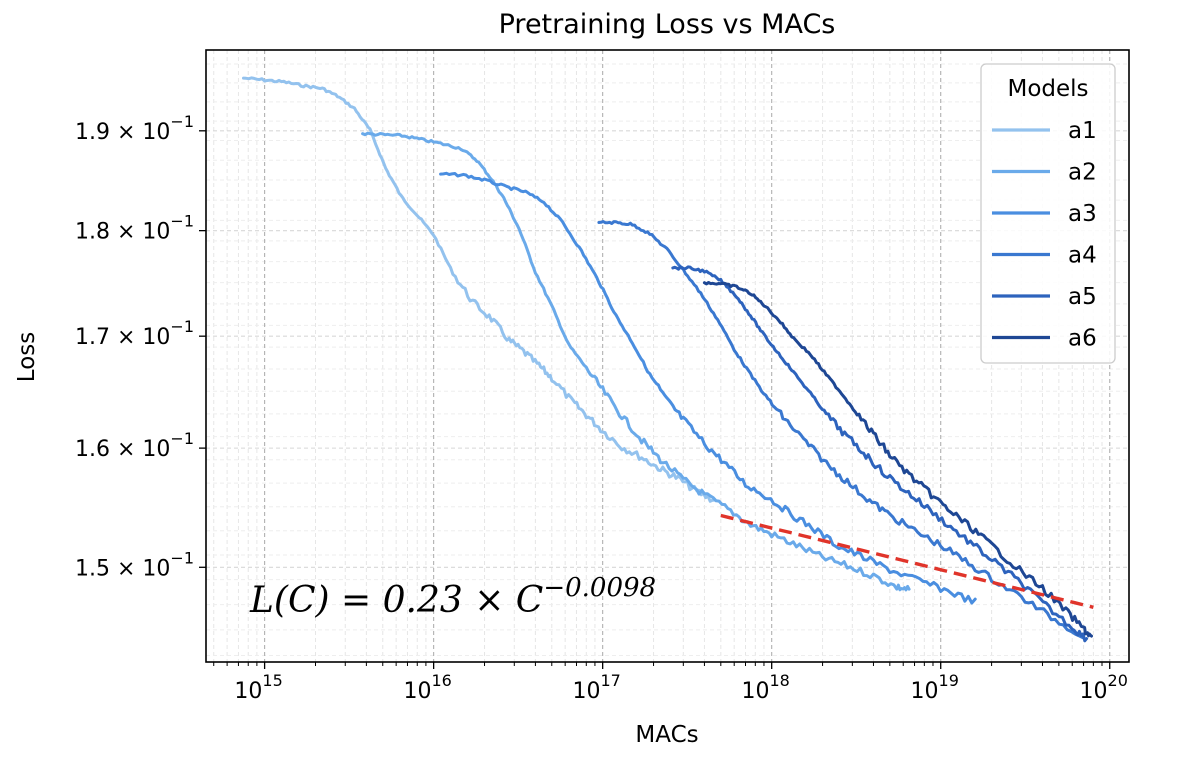 The width and height of the screenshot is (1194, 778). Describe the element at coordinates (134, 564) in the screenshot. I see `y-tick-label: 1.5 × 10⁻¹` at that location.